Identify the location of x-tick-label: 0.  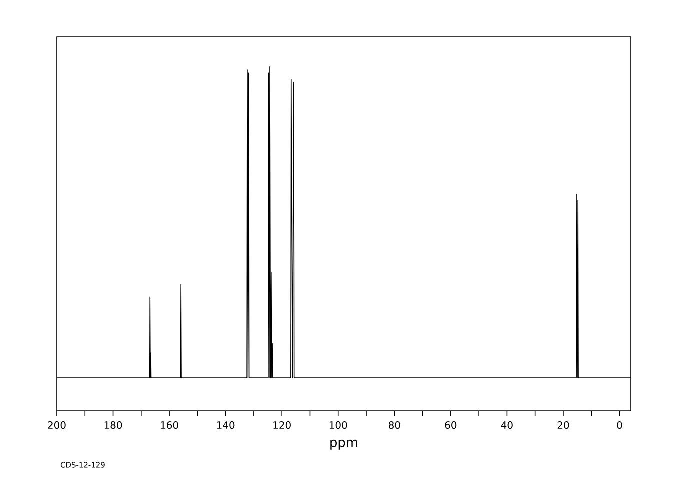
(619, 426).